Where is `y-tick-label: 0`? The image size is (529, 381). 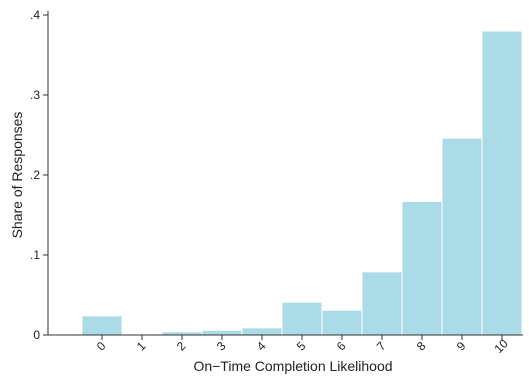
y-tick-label: 0 is located at coordinates (36, 335).